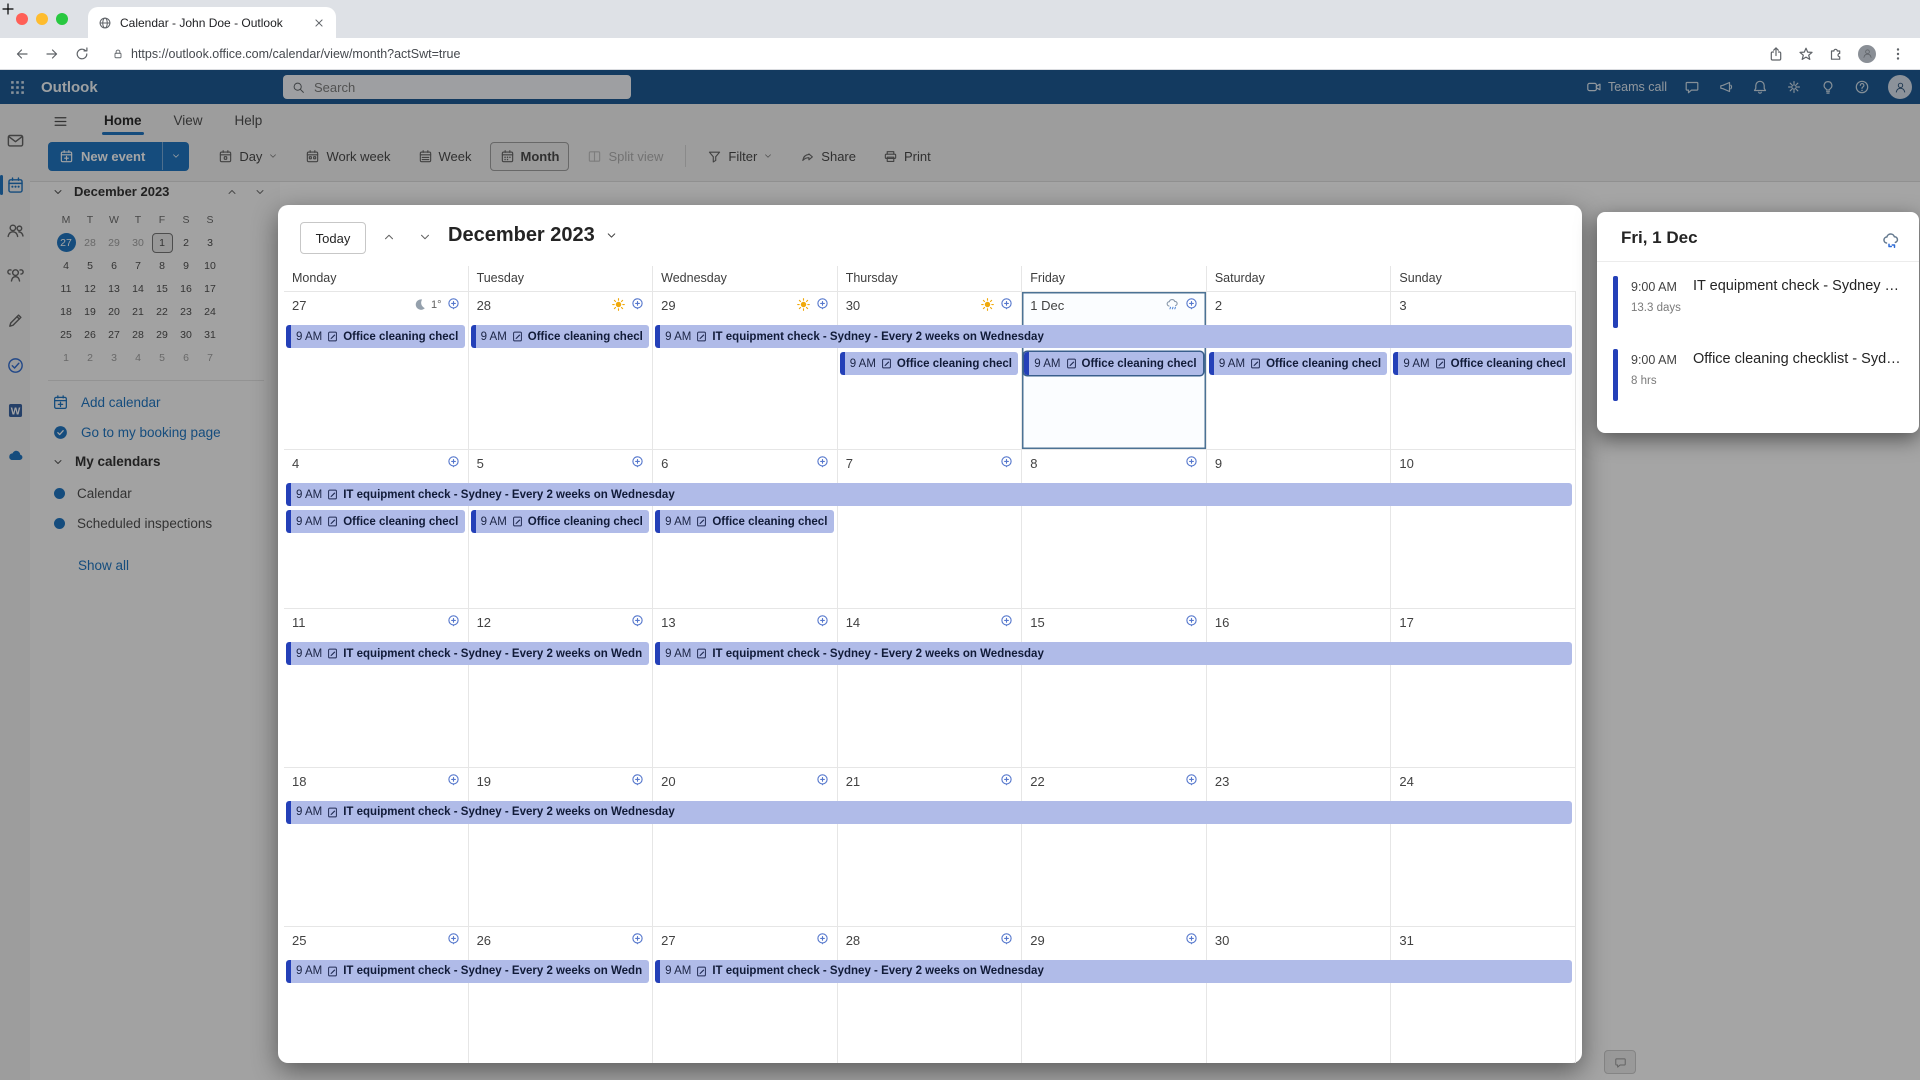  Describe the element at coordinates (1114, 846) in the screenshot. I see `day-cell-22: 22` at that location.